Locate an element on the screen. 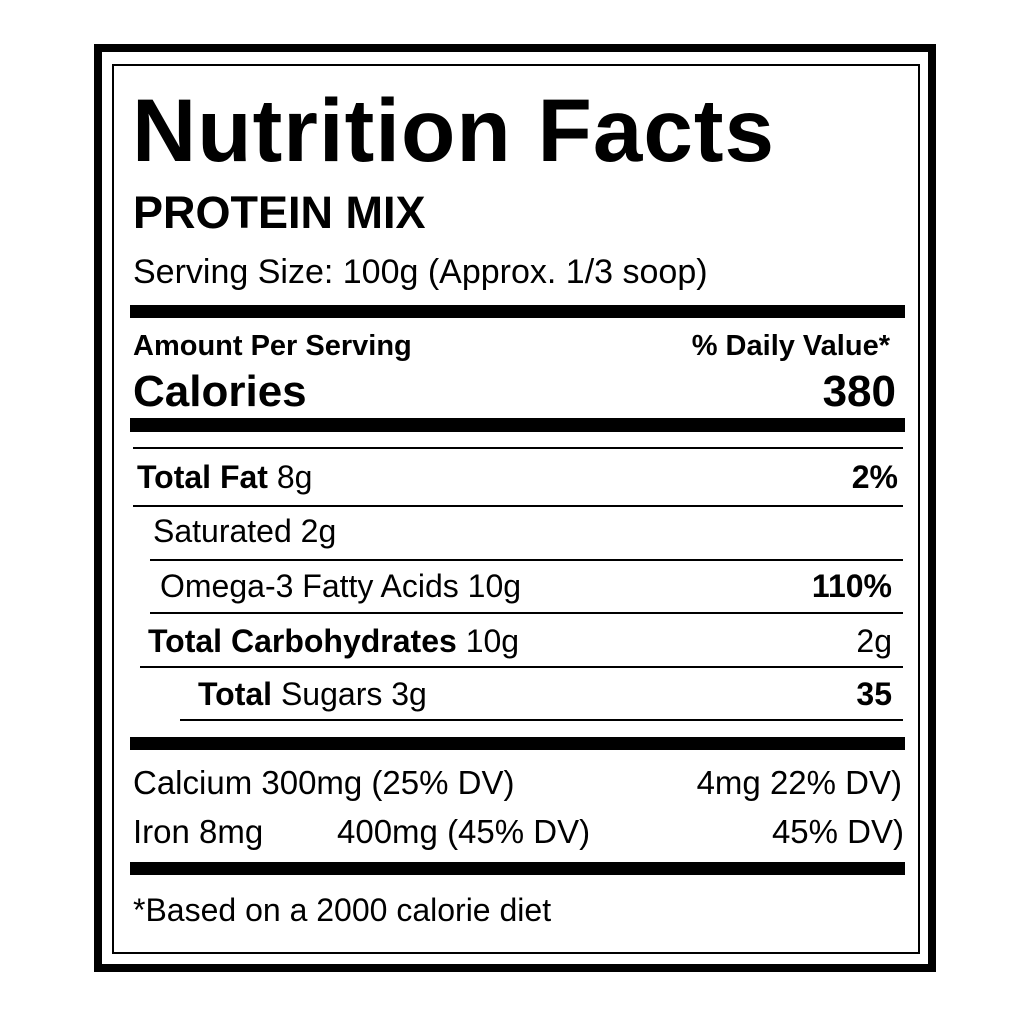  label-text: Total is located at coordinates (235, 694).